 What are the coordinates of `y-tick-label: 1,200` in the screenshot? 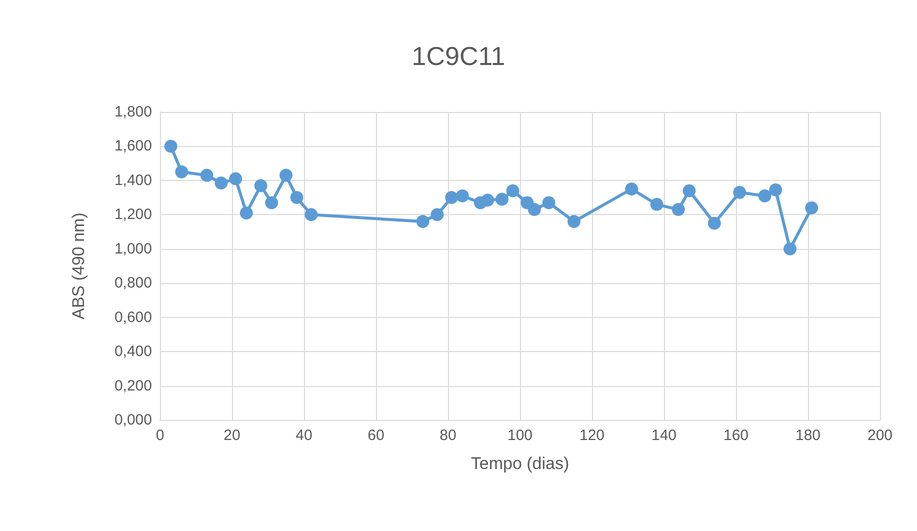 It's located at (133, 215).